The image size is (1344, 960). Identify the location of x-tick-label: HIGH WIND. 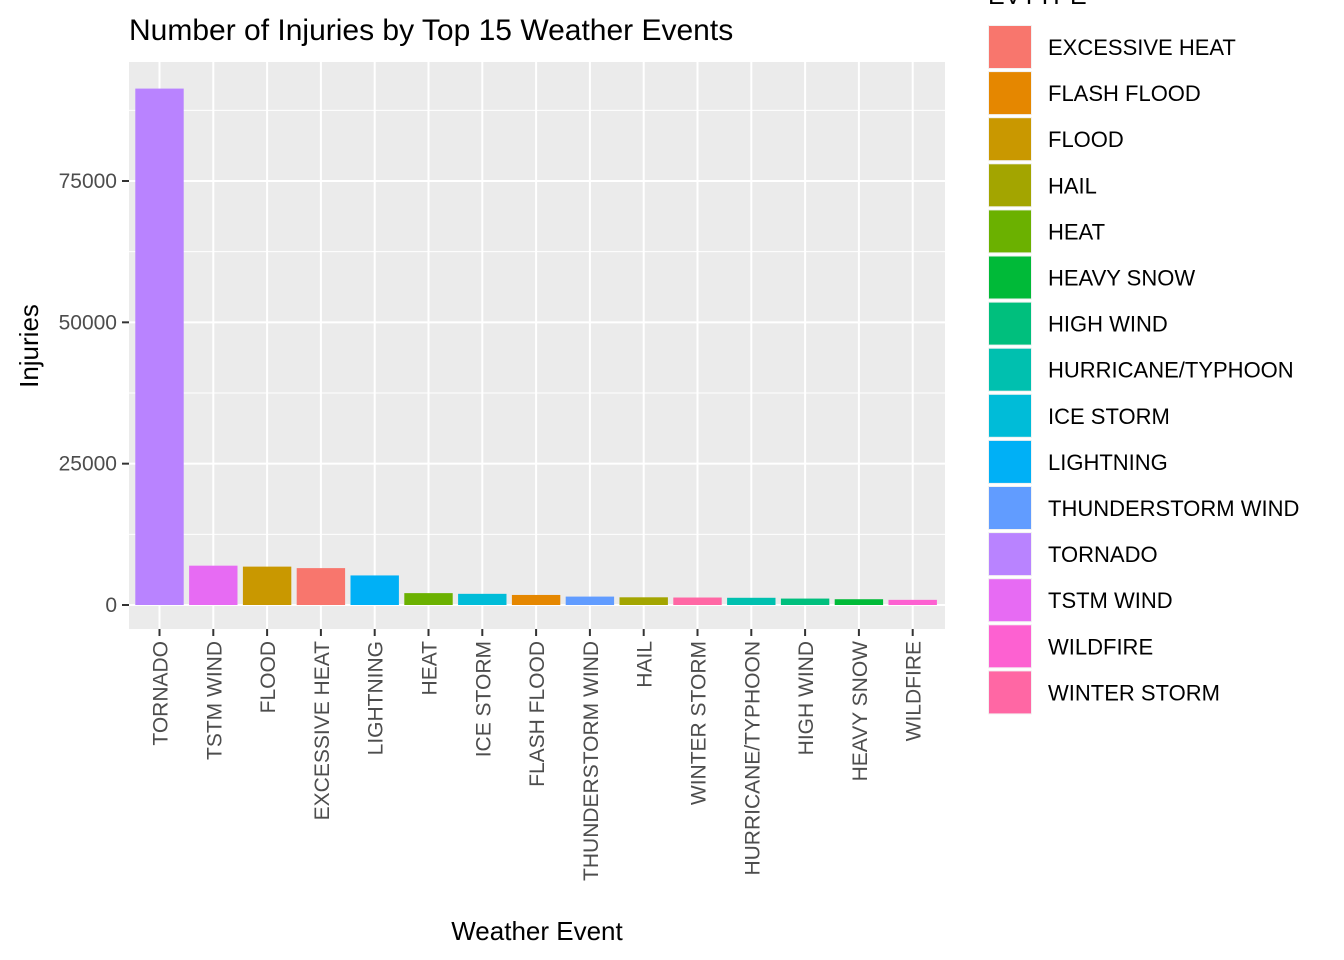
(806, 698).